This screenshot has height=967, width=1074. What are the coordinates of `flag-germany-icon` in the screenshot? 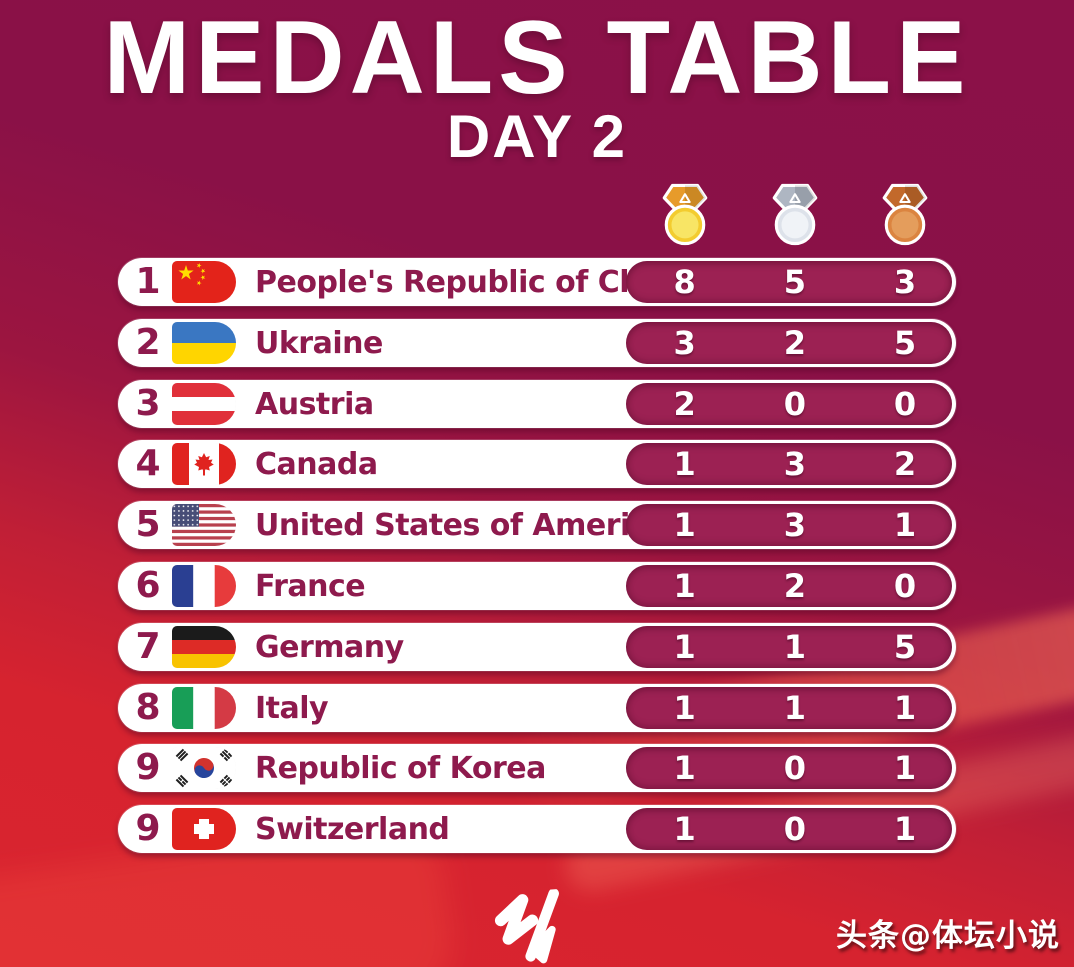 It's located at (204, 646).